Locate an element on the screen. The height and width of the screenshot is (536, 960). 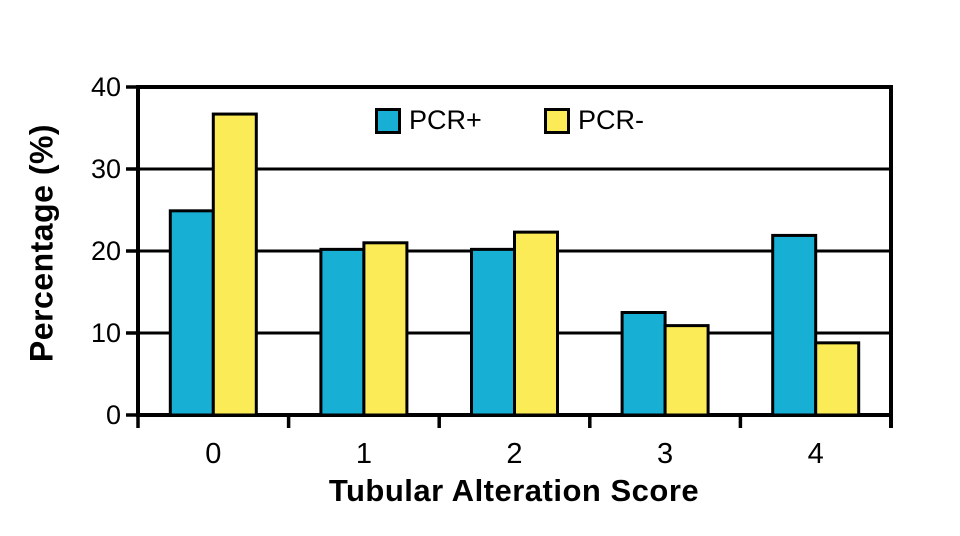
x-tick-label-3: 3 is located at coordinates (665, 454).